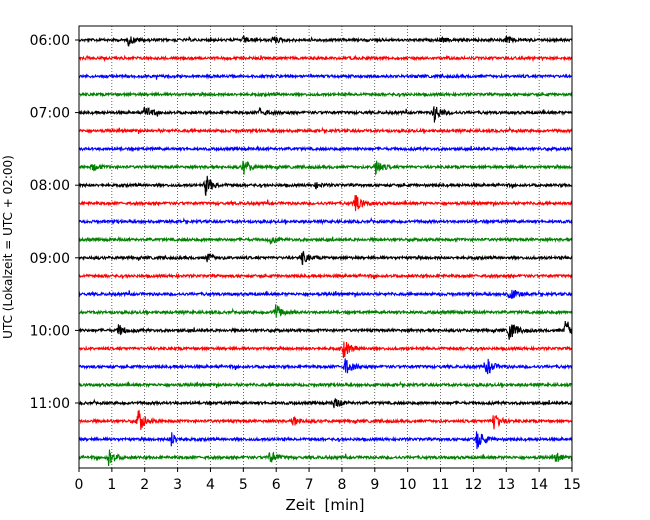 The height and width of the screenshot is (520, 650). I want to click on y-tick-label-5: 11:00, so click(50, 404).